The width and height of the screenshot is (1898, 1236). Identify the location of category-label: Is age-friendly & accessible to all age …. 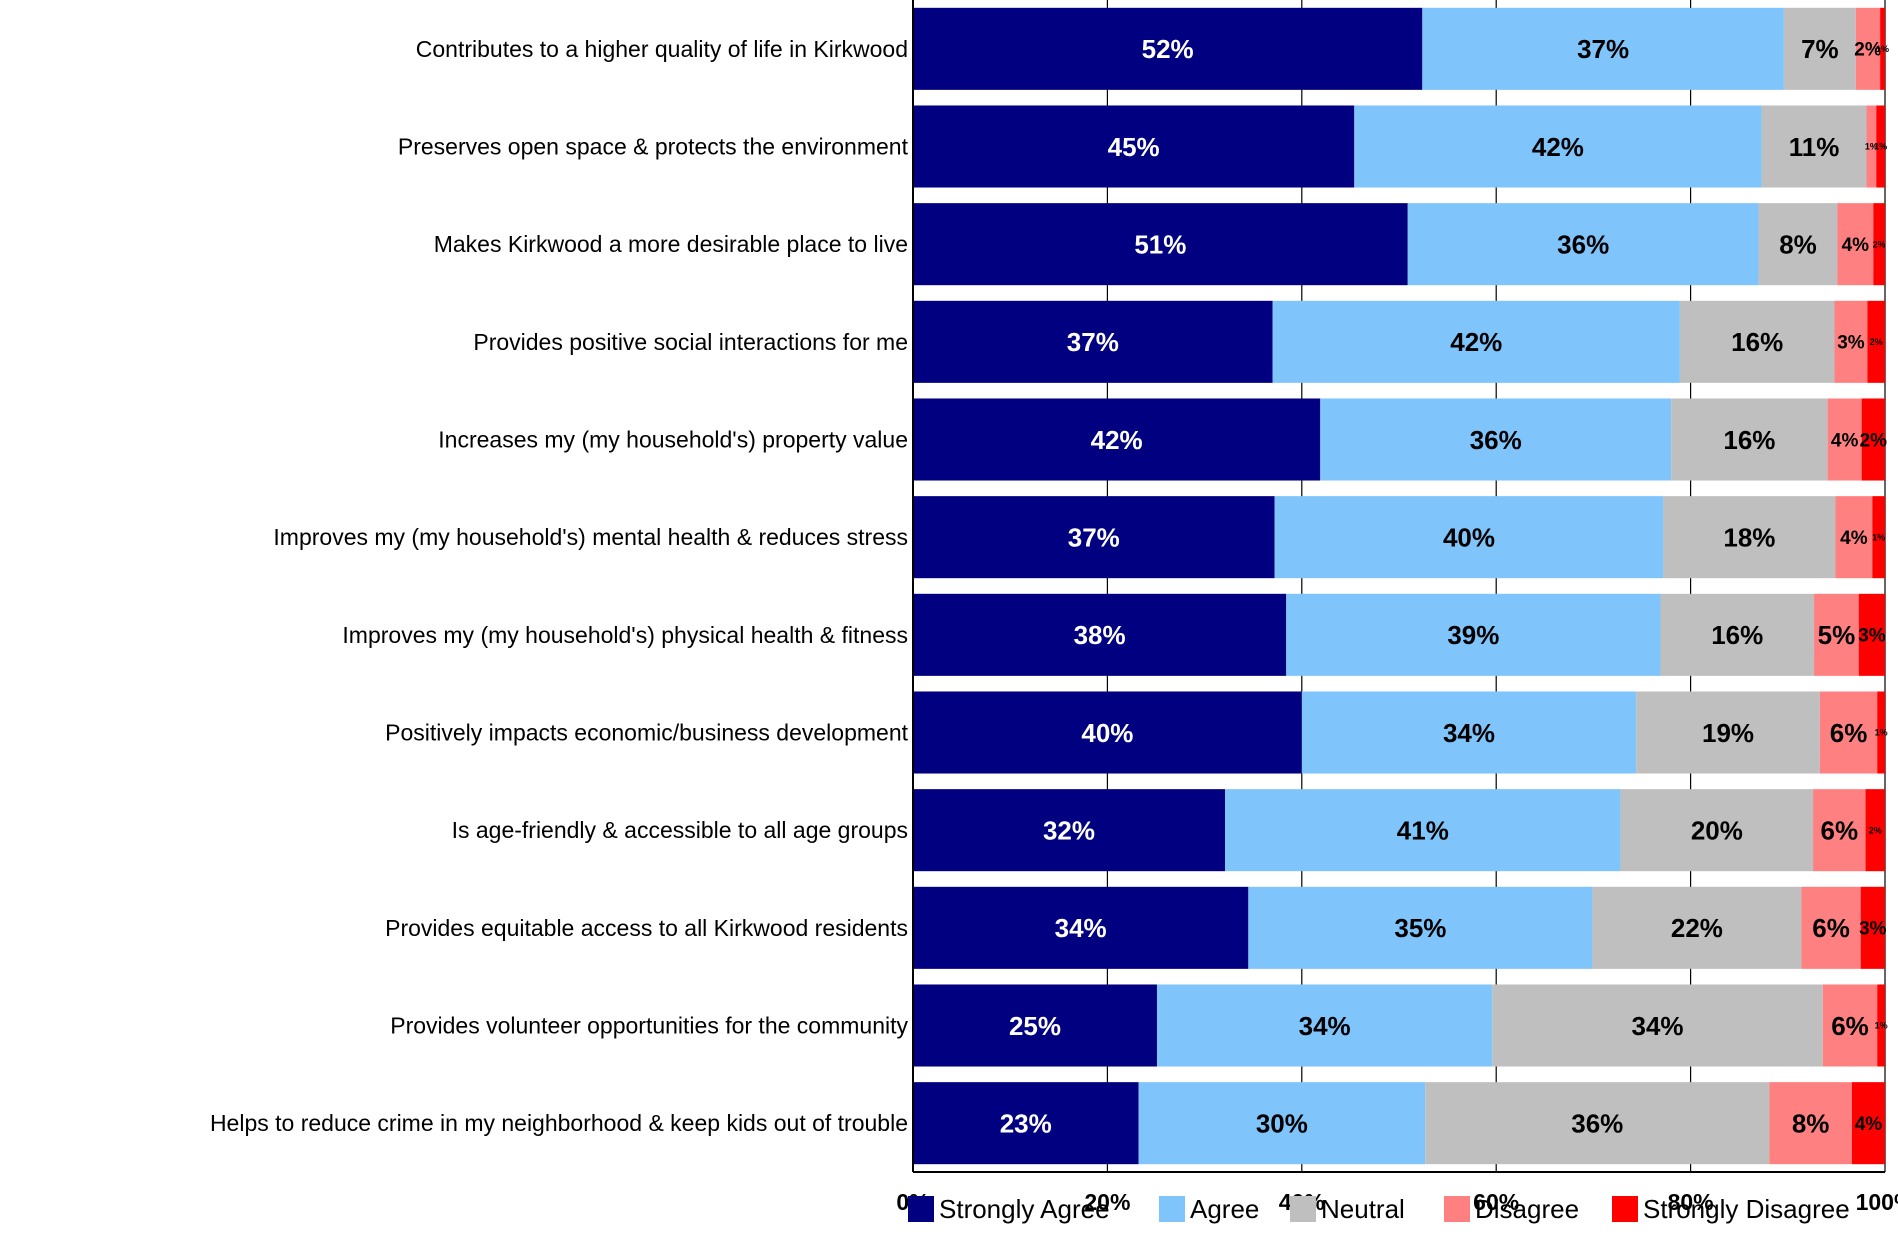
(680, 830).